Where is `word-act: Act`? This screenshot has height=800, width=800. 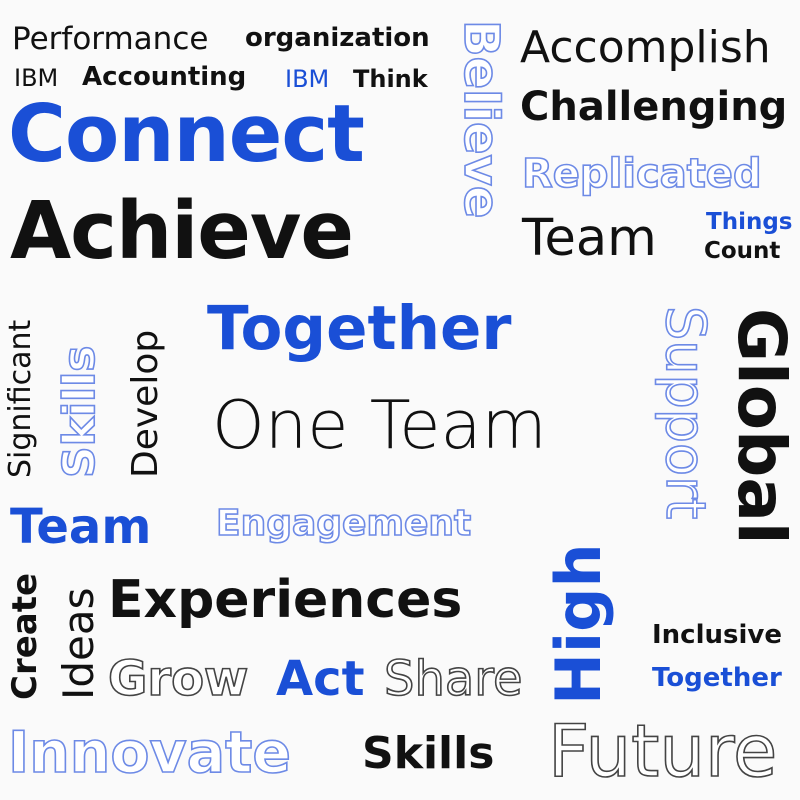 word-act: Act is located at coordinates (320, 679).